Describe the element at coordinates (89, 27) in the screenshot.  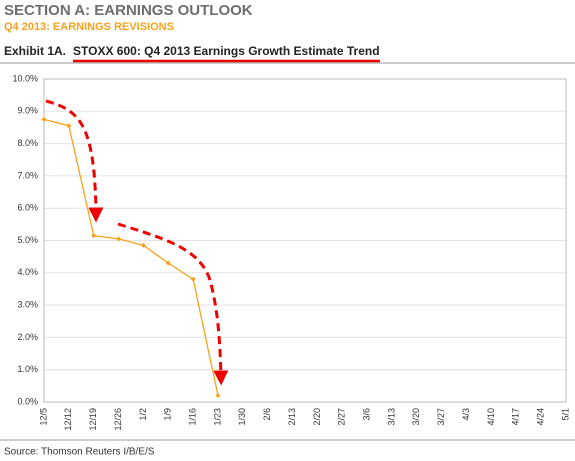
I see `subtitle: Q4 2013: EARNINGS REVISIONS` at that location.